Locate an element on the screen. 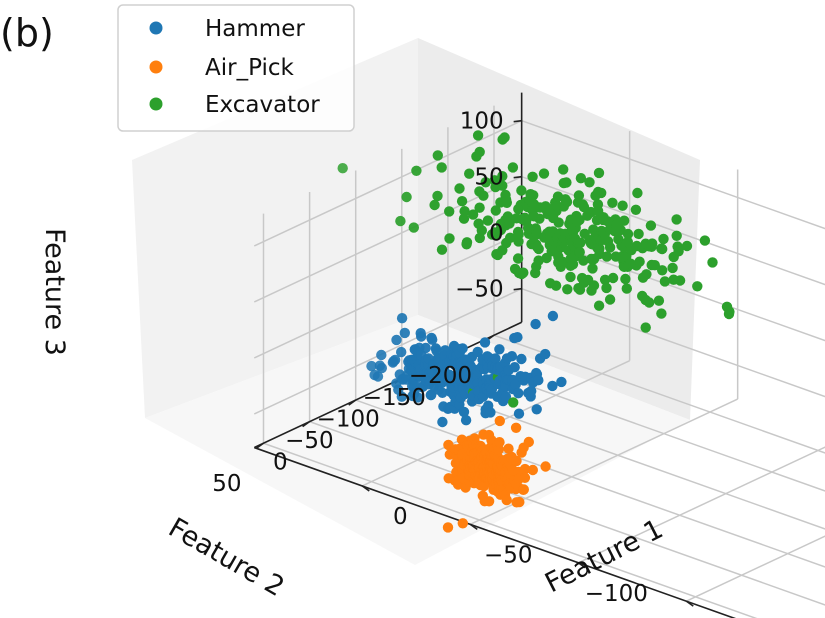 The width and height of the screenshot is (825, 618). x-tick-label: 0 is located at coordinates (400, 517).